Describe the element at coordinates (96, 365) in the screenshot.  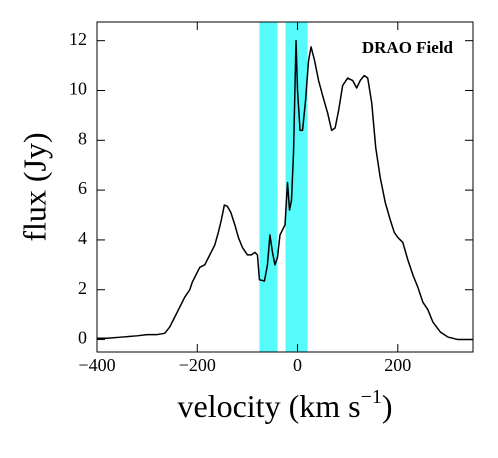
I see `x-tick-label: −400` at that location.